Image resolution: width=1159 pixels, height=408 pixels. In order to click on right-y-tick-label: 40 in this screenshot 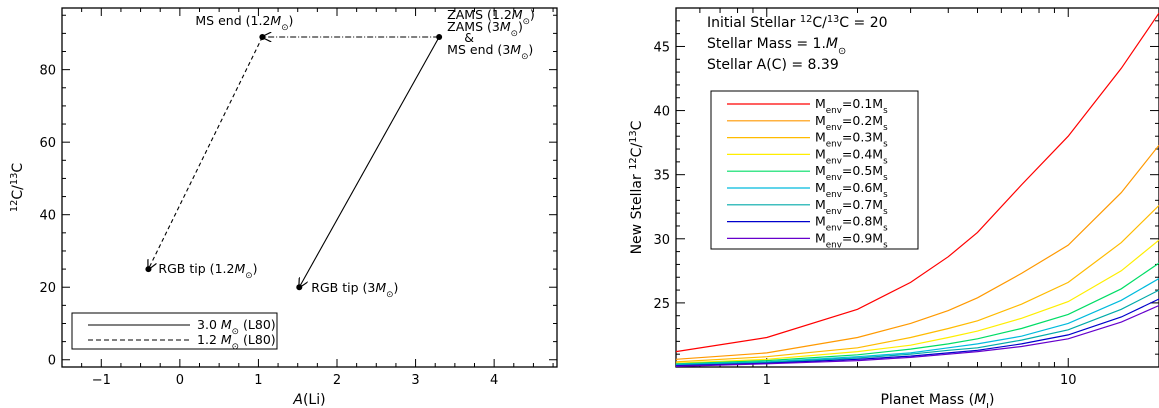, I will do `click(661, 112)`.